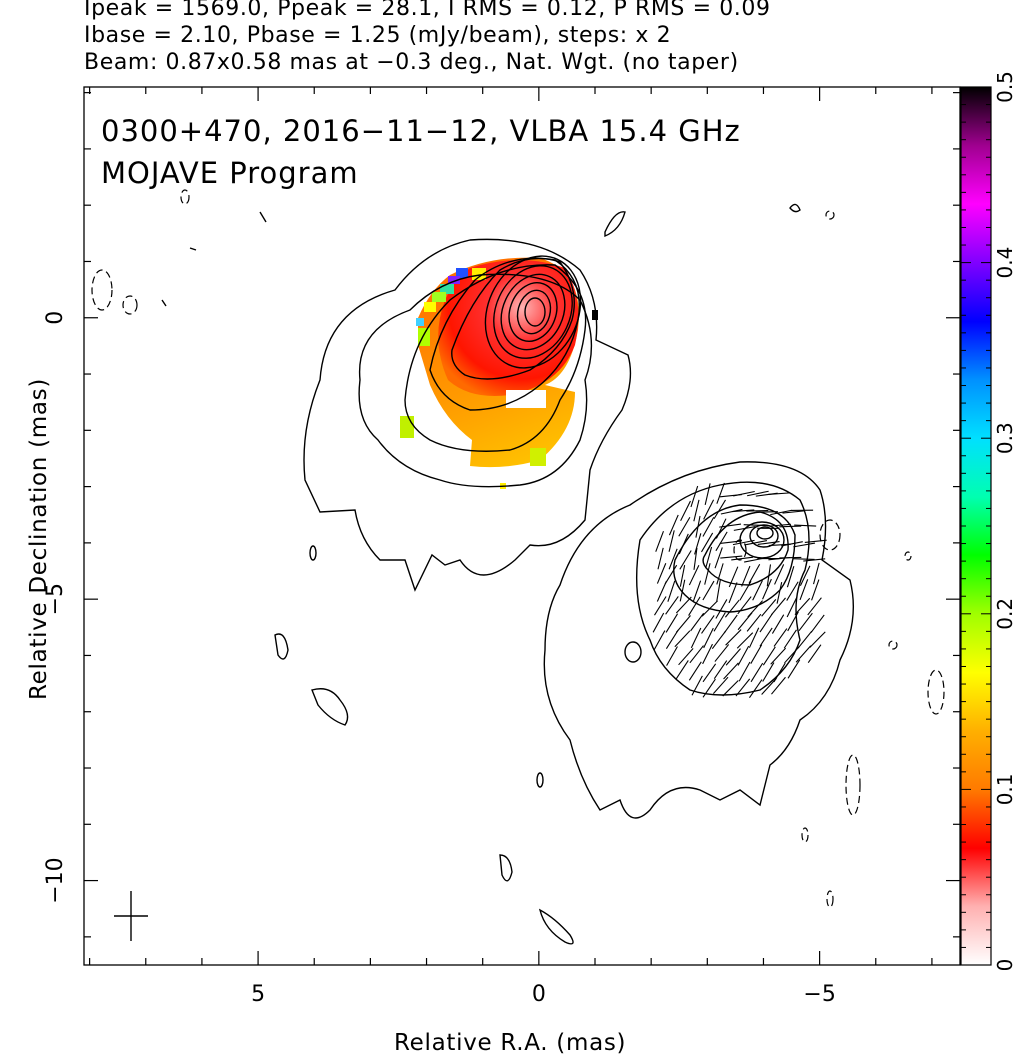 This screenshot has width=1021, height=1060. What do you see at coordinates (1005, 614) in the screenshot?
I see `colorbar-tick-label: 0.2` at bounding box center [1005, 614].